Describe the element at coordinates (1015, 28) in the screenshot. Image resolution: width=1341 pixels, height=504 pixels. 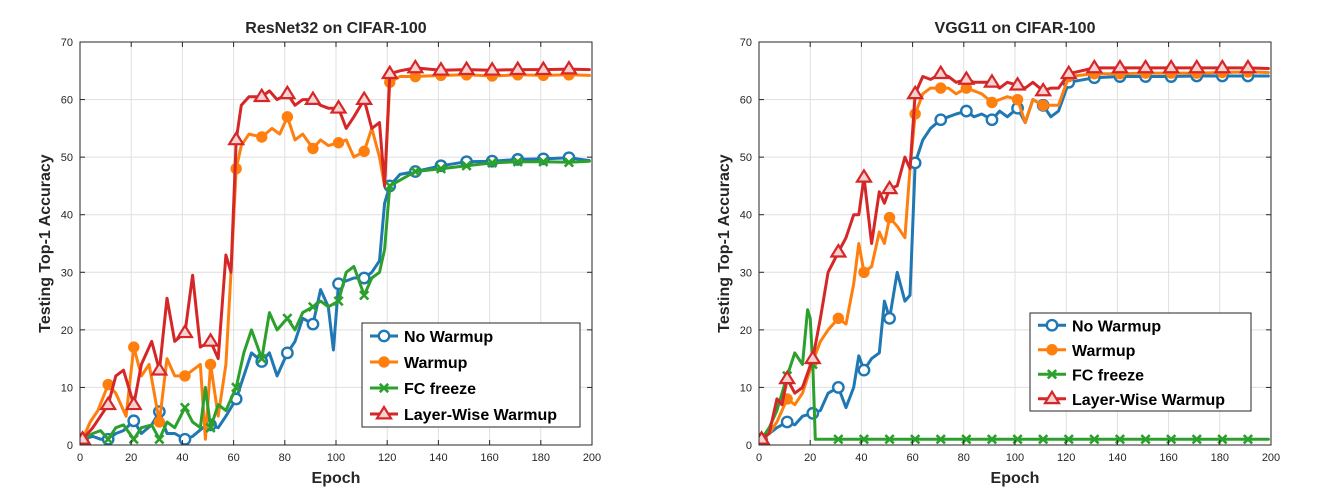
I see `chart-title: VGG11 on CIFAR-100` at that location.